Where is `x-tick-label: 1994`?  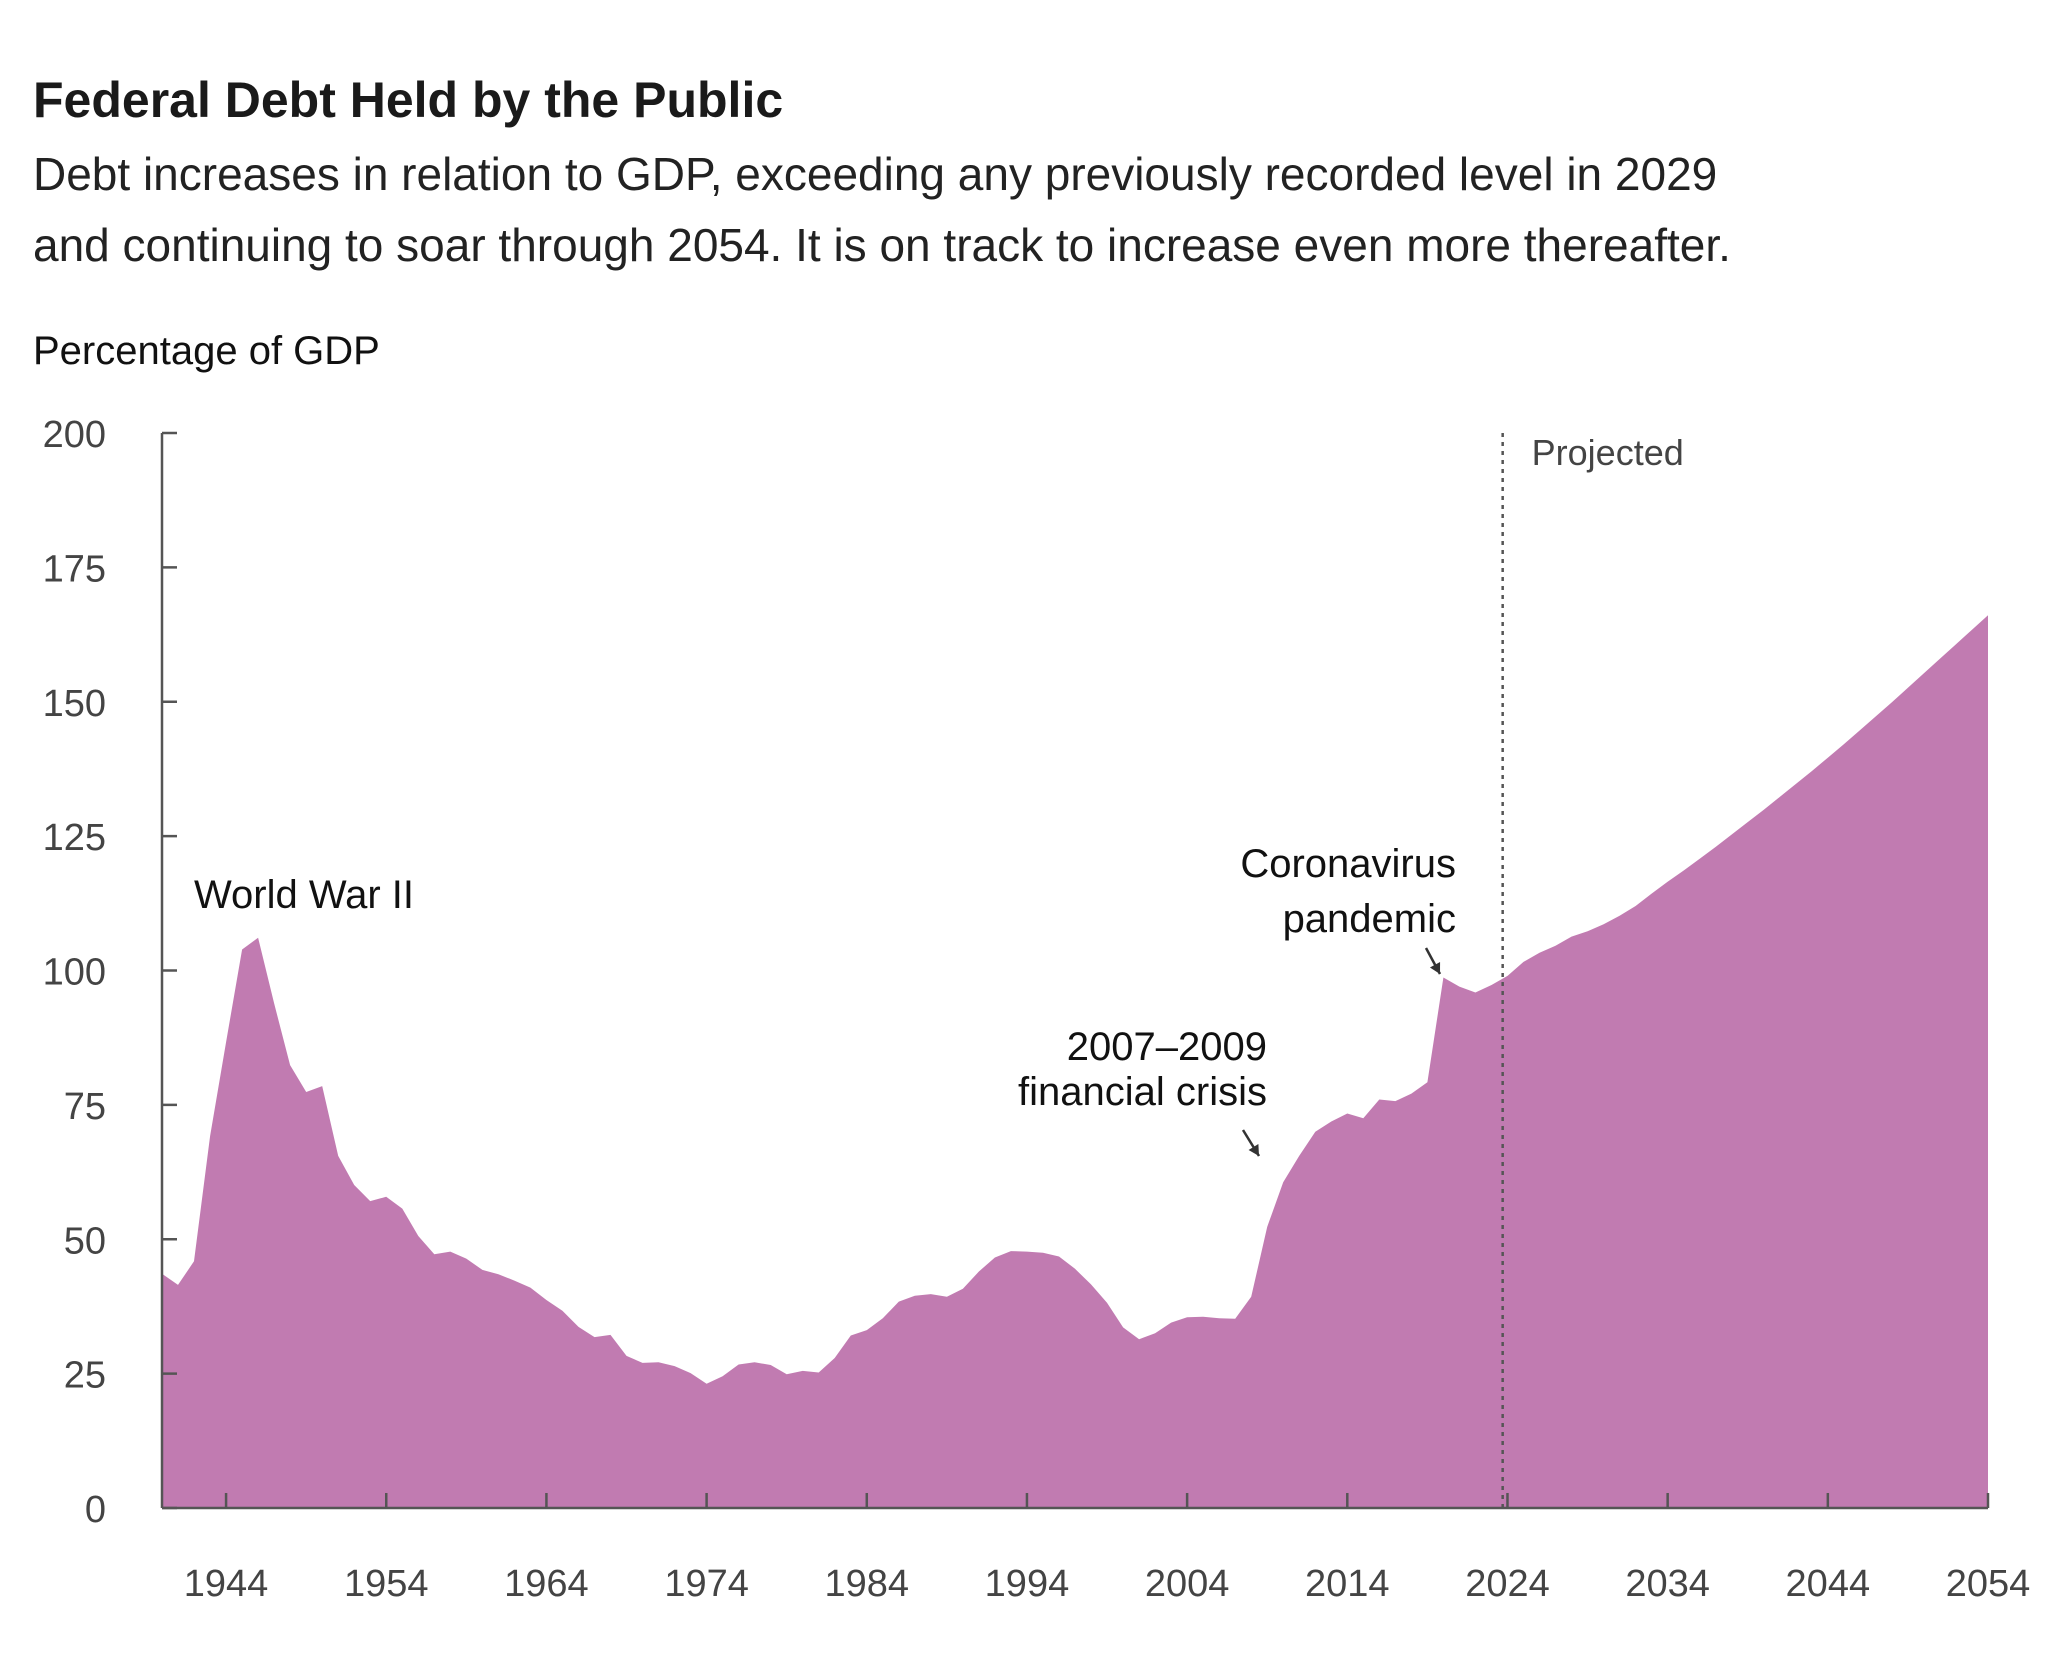 x-tick-label: 1994 is located at coordinates (1027, 1584).